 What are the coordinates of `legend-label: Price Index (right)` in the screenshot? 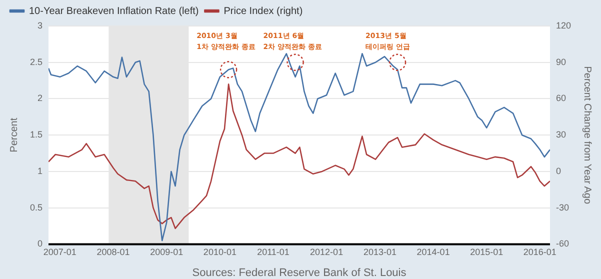 It's located at (263, 11).